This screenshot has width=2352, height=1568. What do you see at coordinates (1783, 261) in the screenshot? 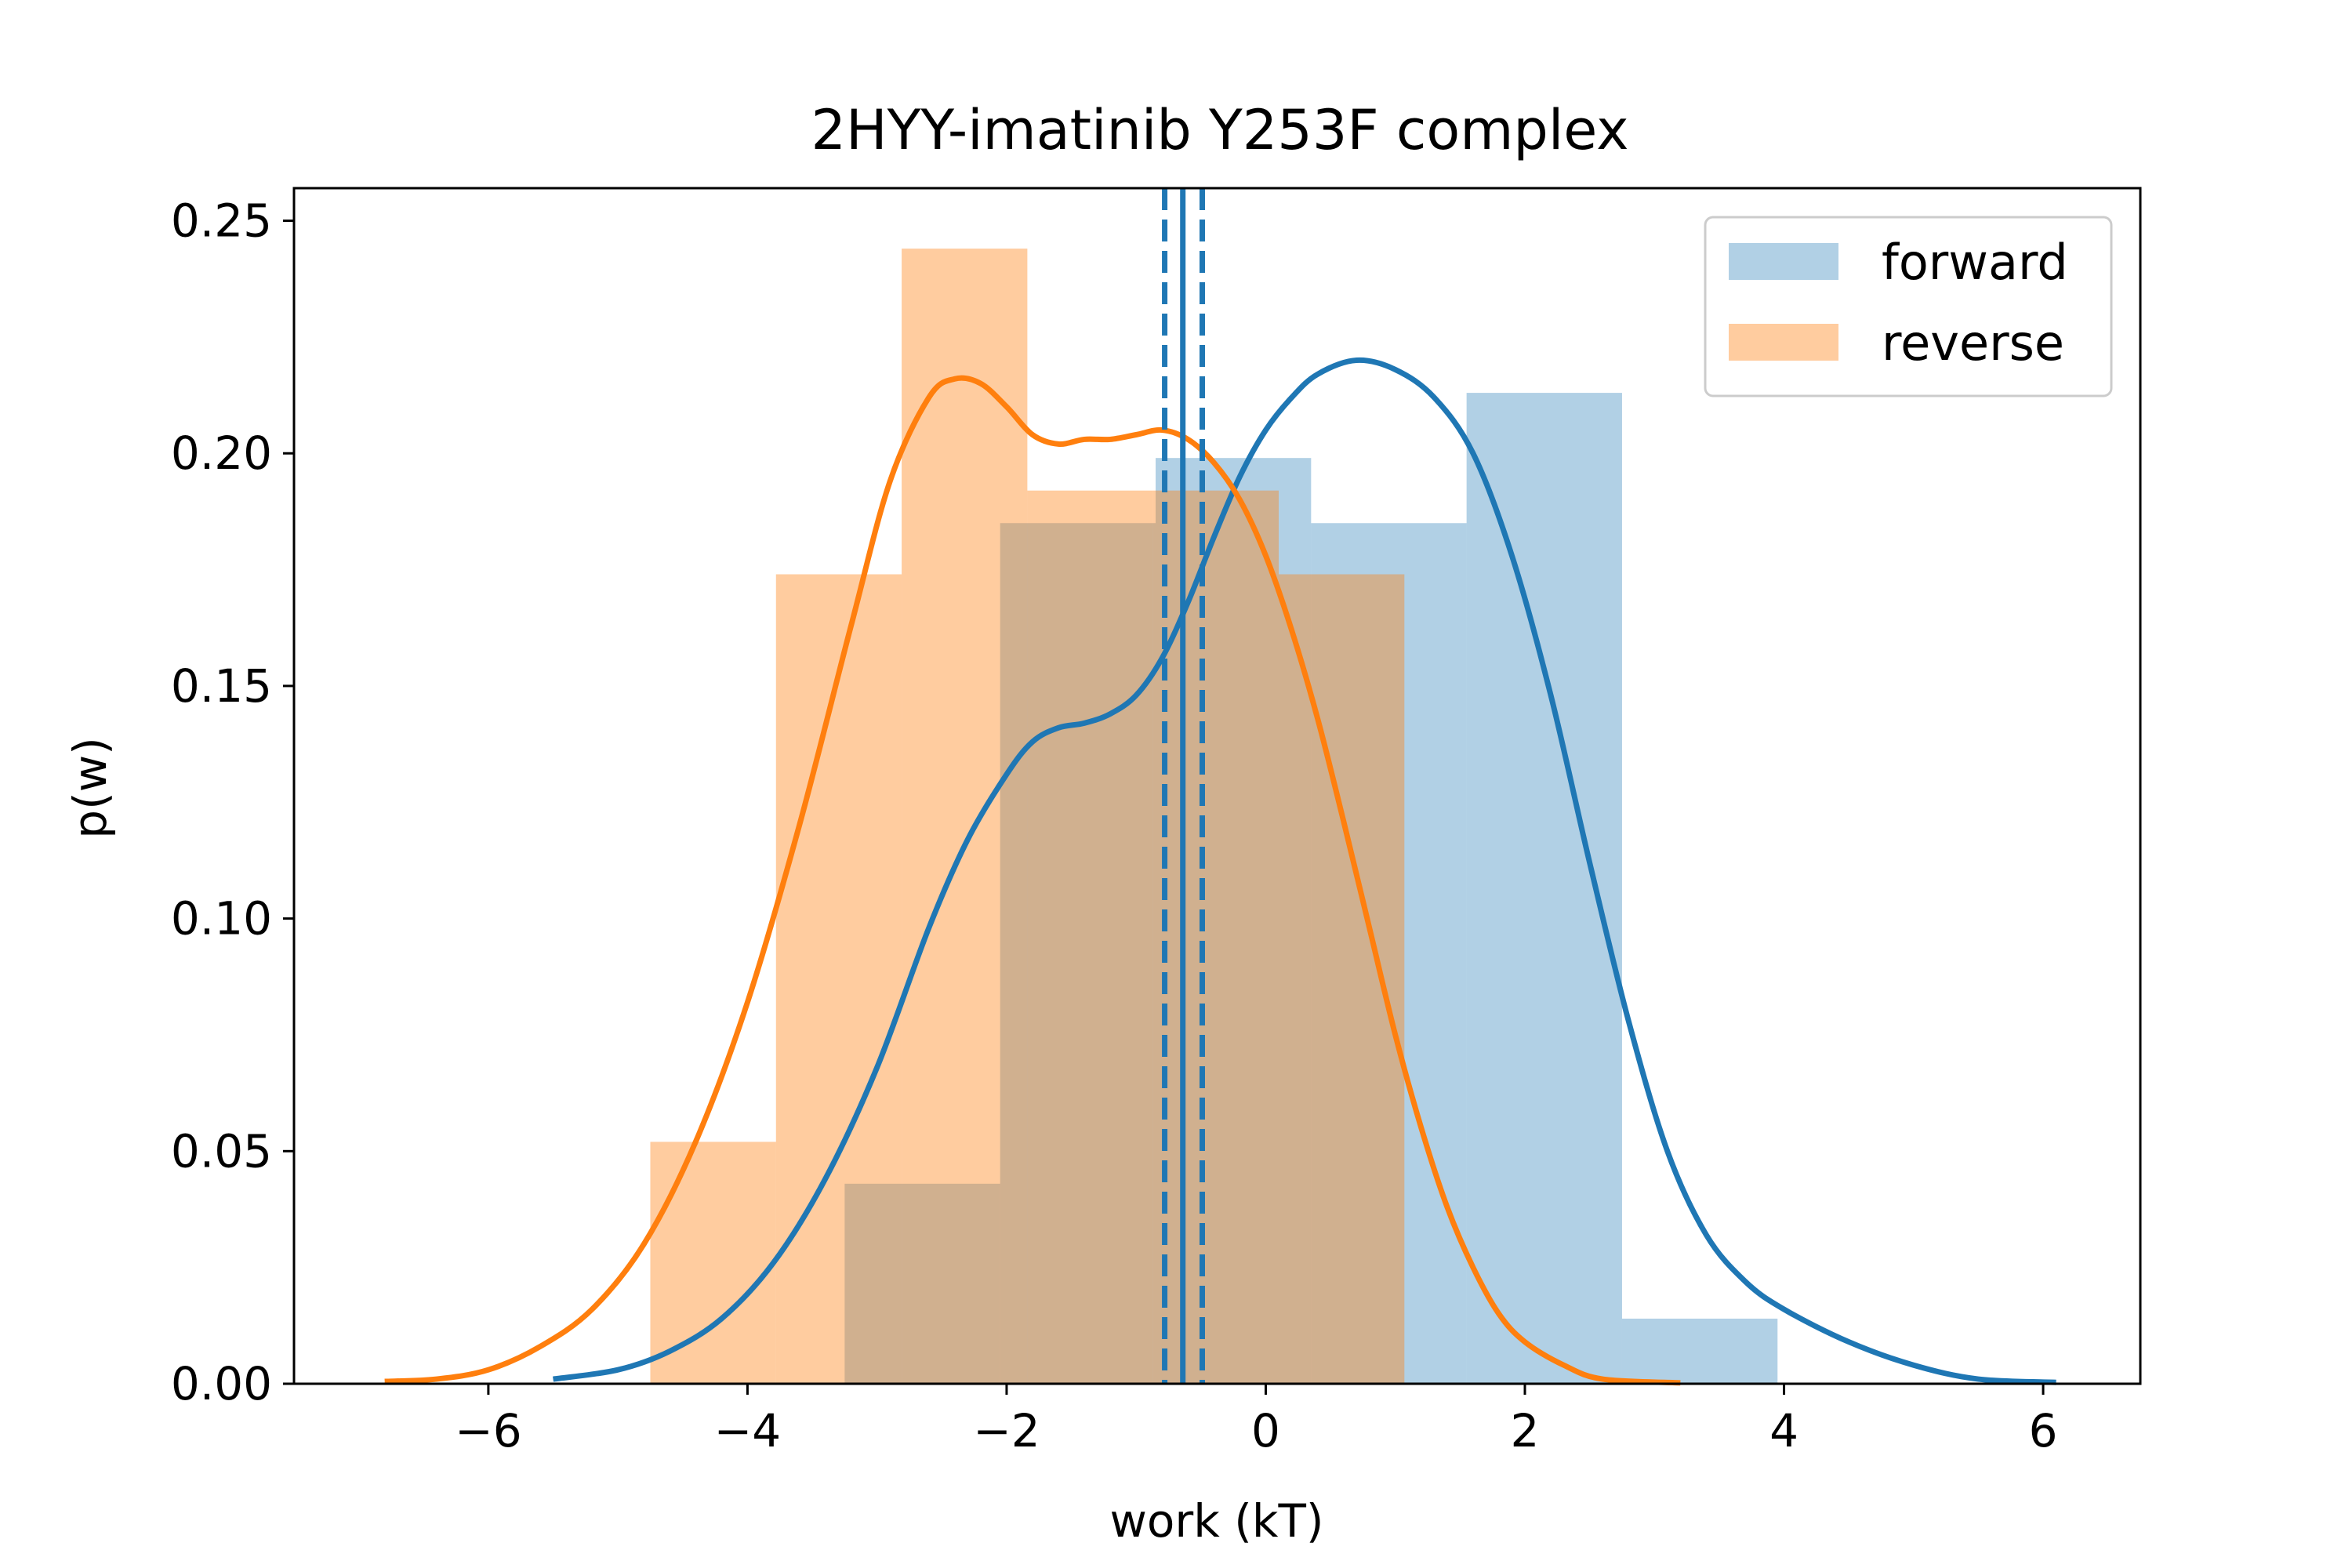
I see `legend-swatch-forward` at bounding box center [1783, 261].